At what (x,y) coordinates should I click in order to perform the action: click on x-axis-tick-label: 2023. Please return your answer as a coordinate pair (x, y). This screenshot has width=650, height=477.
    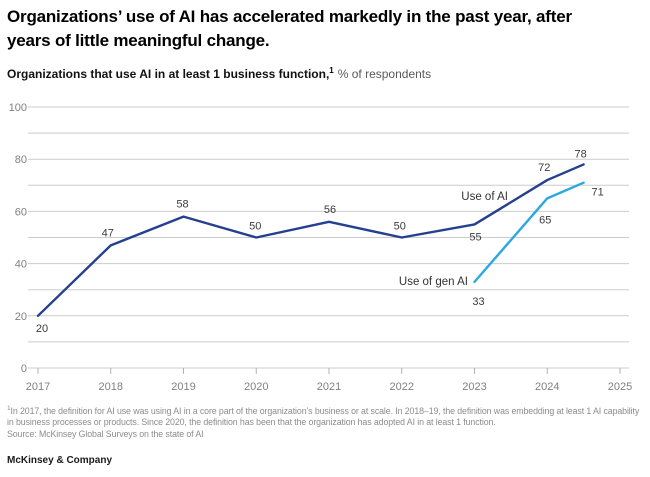
    Looking at the image, I should click on (474, 387).